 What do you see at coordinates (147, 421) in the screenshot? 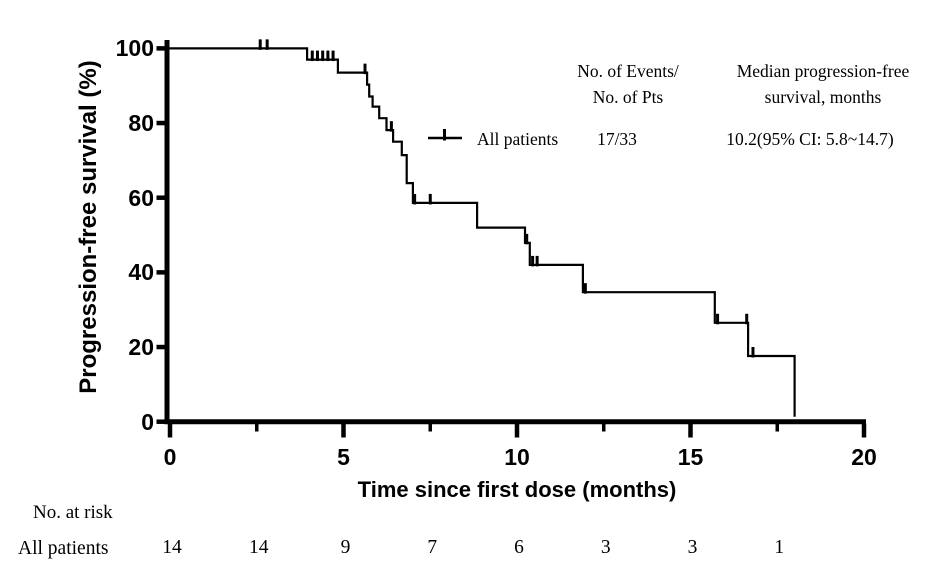
I see `y-tick-label-0: 0` at bounding box center [147, 421].